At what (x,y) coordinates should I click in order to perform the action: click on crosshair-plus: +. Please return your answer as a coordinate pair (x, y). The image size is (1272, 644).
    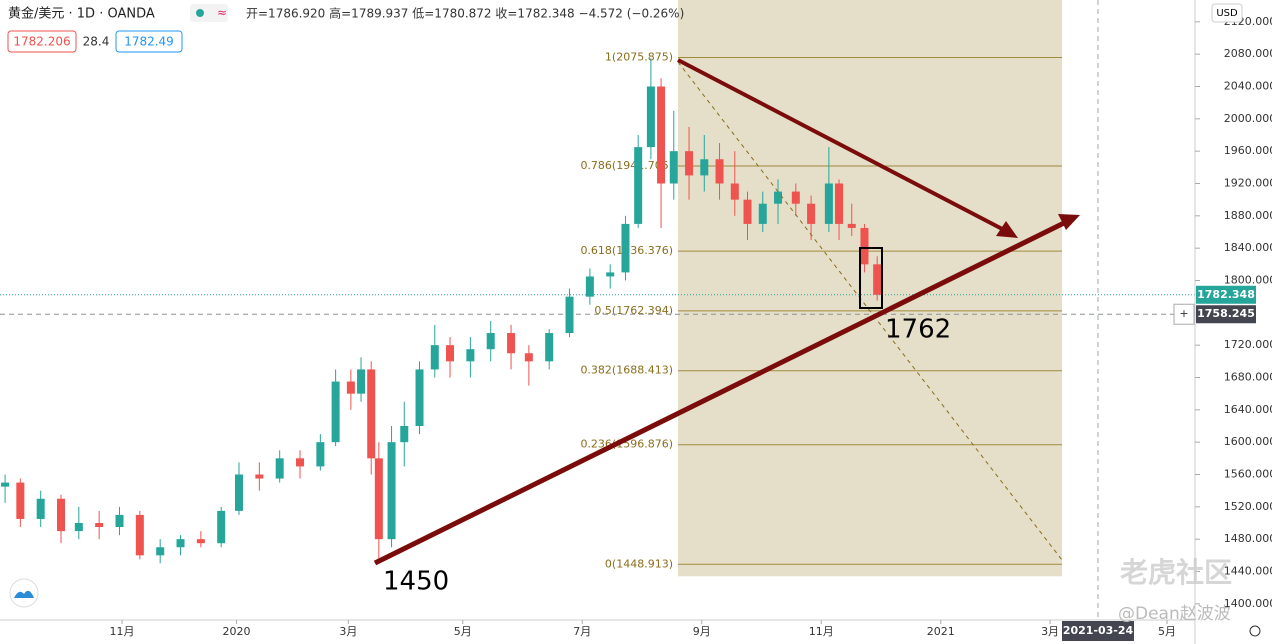
    Looking at the image, I should click on (1183, 313).